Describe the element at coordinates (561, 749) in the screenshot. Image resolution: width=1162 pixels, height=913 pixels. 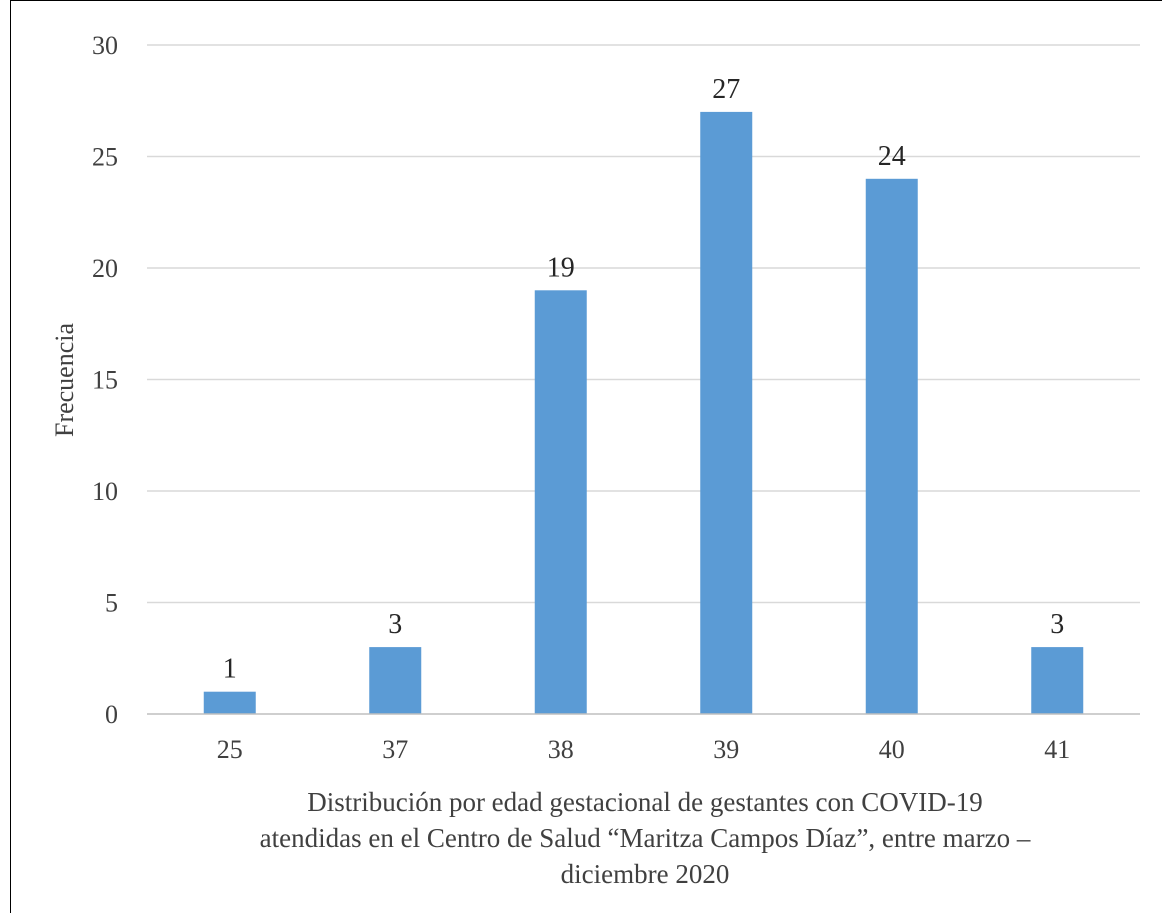
I see `x-tick-label: 38` at that location.